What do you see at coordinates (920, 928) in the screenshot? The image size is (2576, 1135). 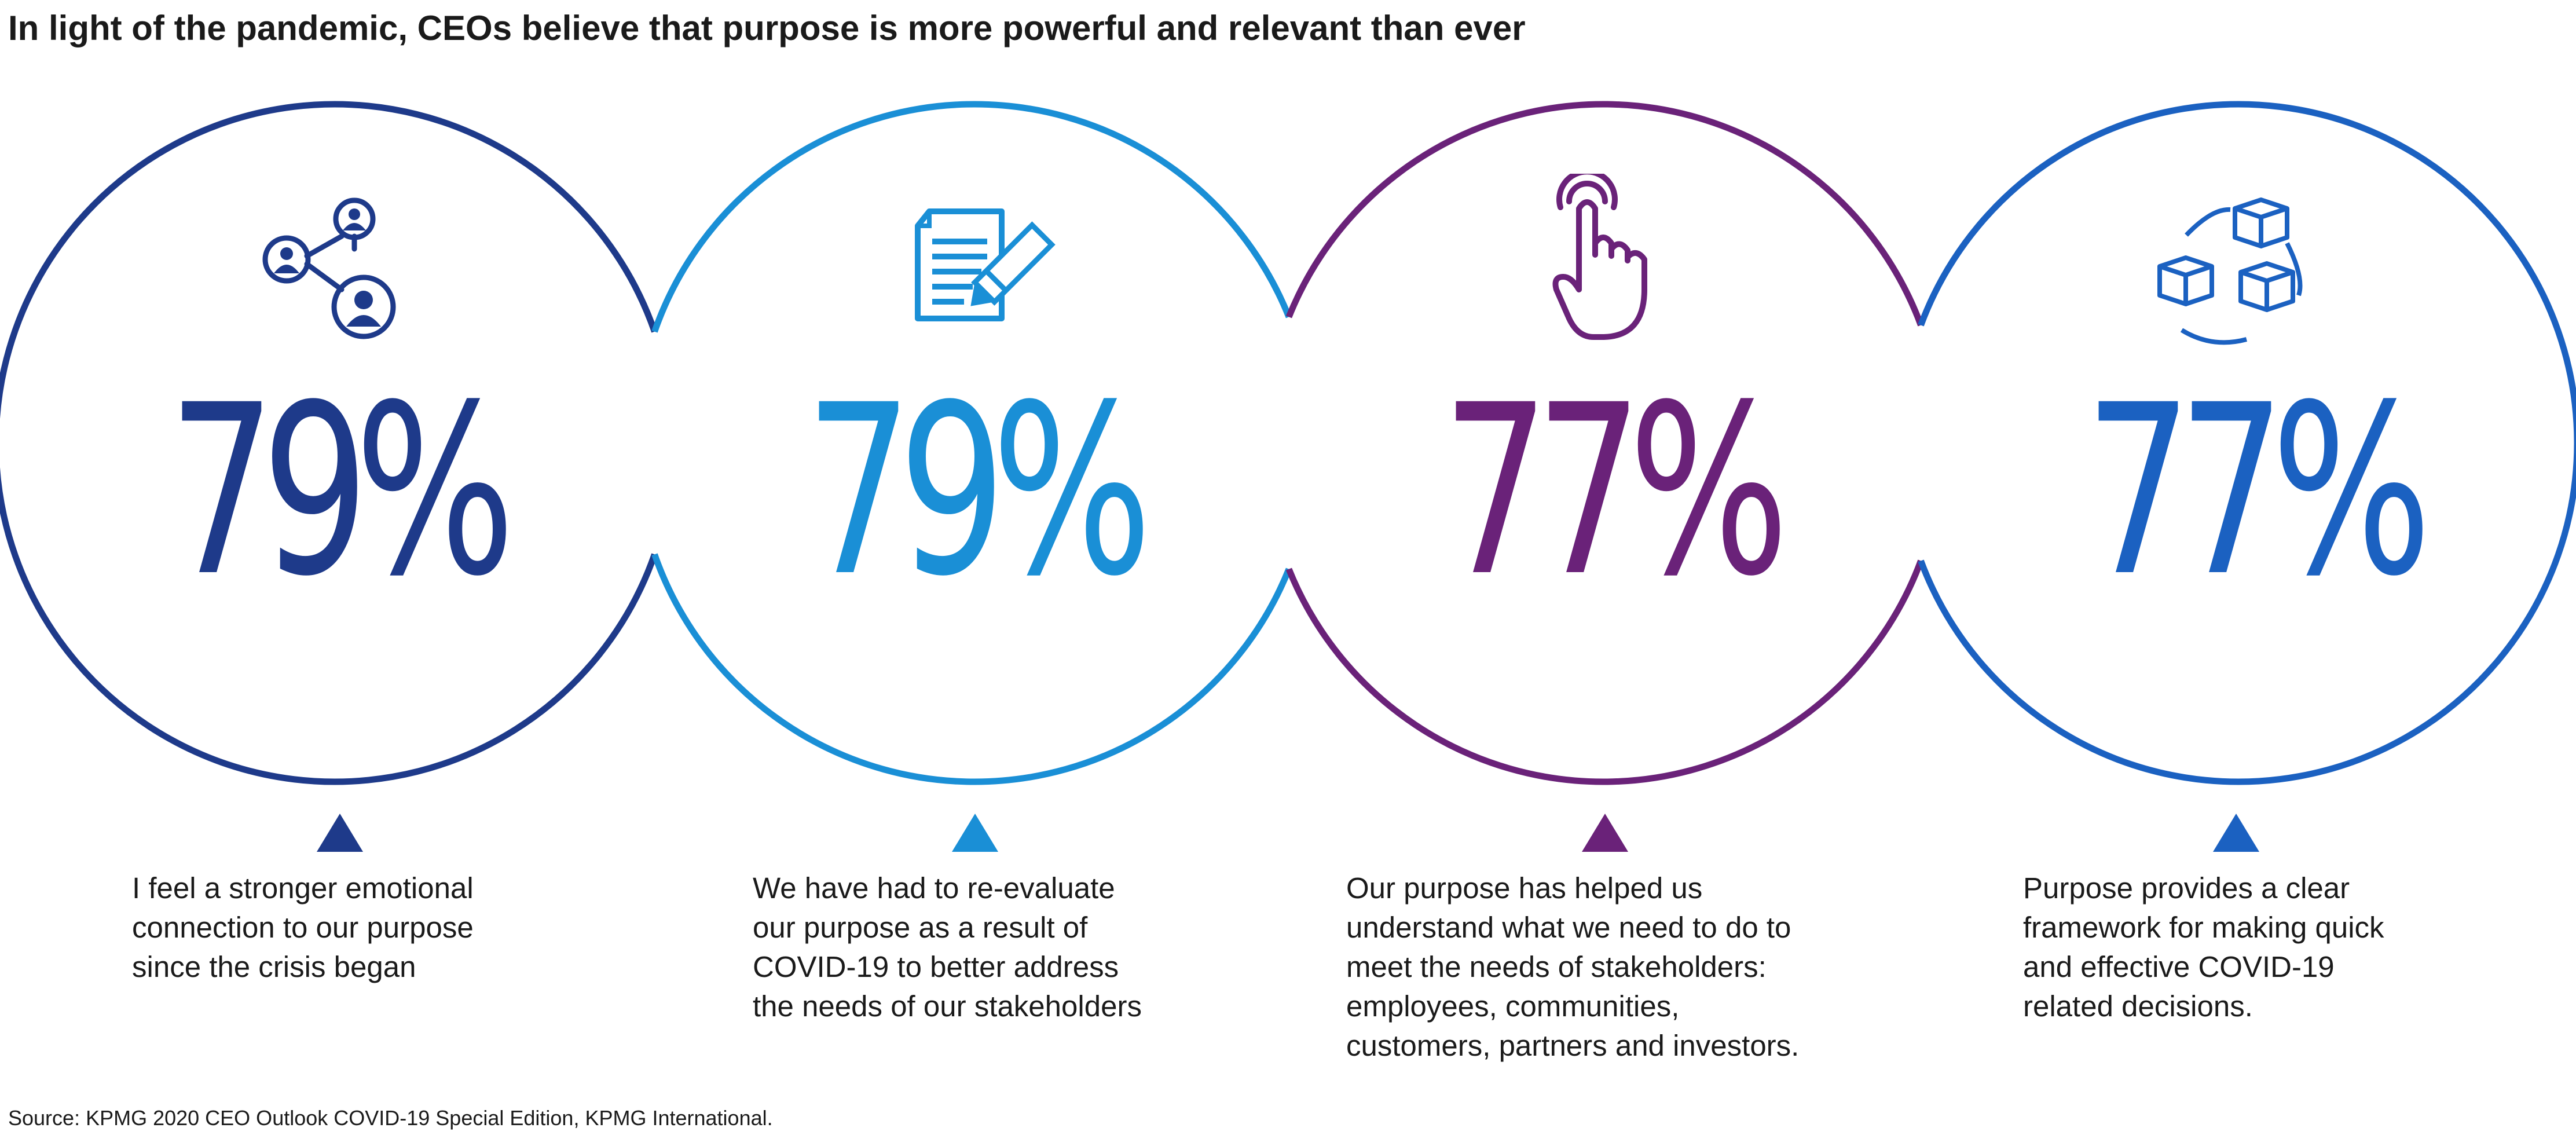 I see `description-line: our purpose as a result of` at bounding box center [920, 928].